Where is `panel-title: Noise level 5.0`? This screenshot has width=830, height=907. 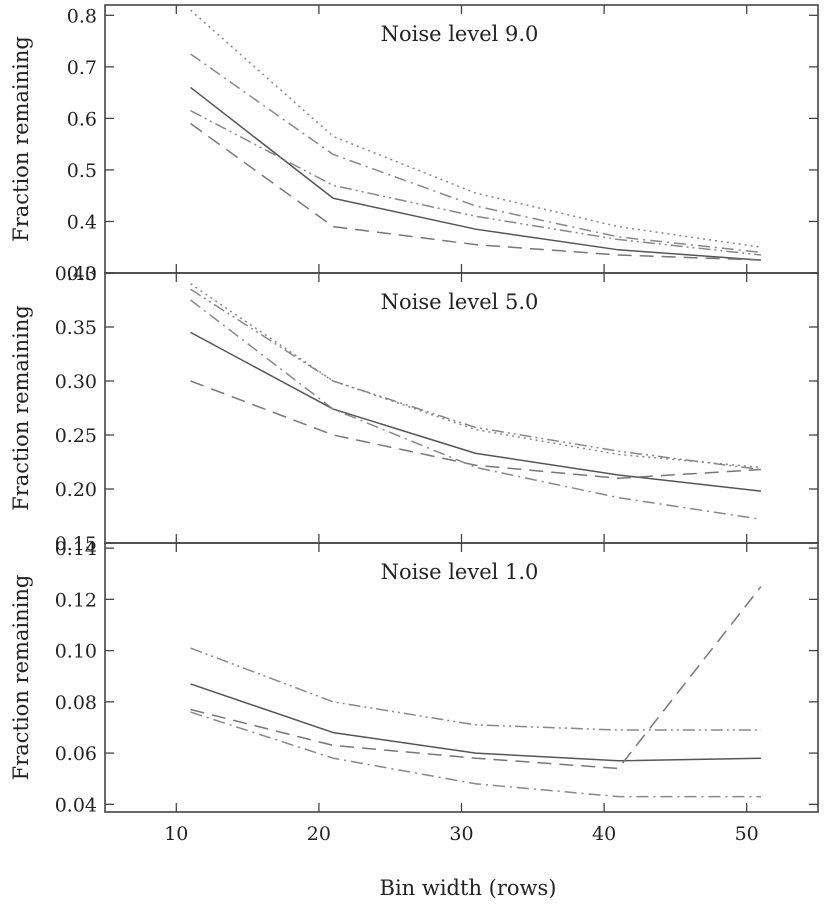
panel-title: Noise level 5.0 is located at coordinates (460, 302).